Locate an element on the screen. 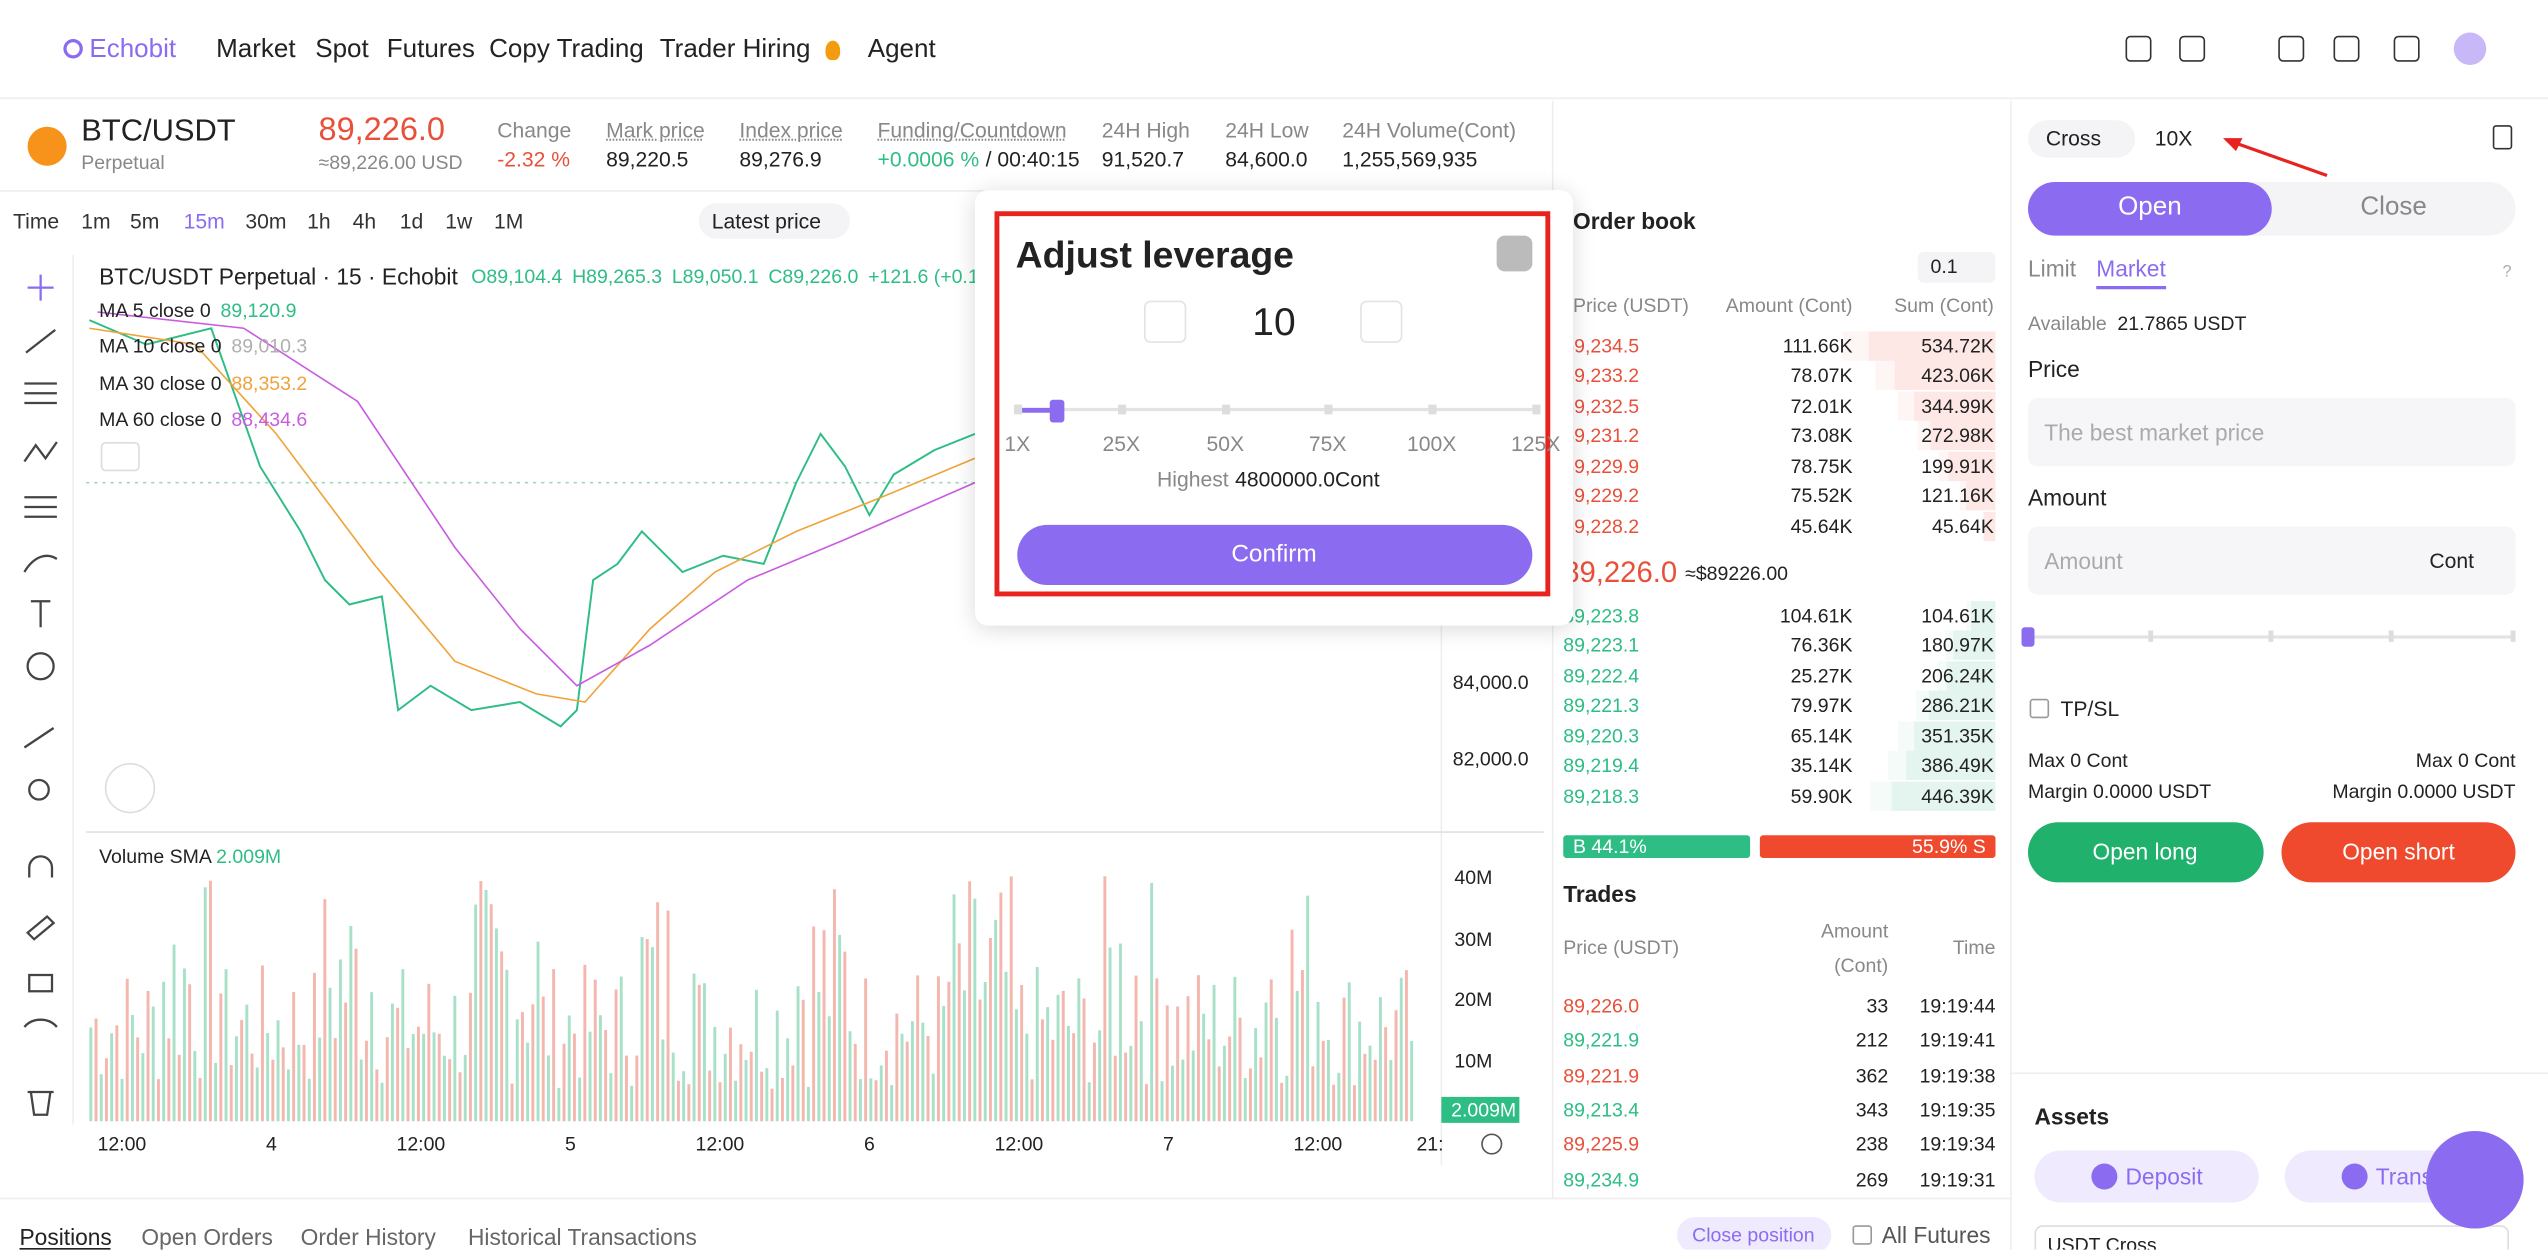  minus-btn is located at coordinates (1165, 321).